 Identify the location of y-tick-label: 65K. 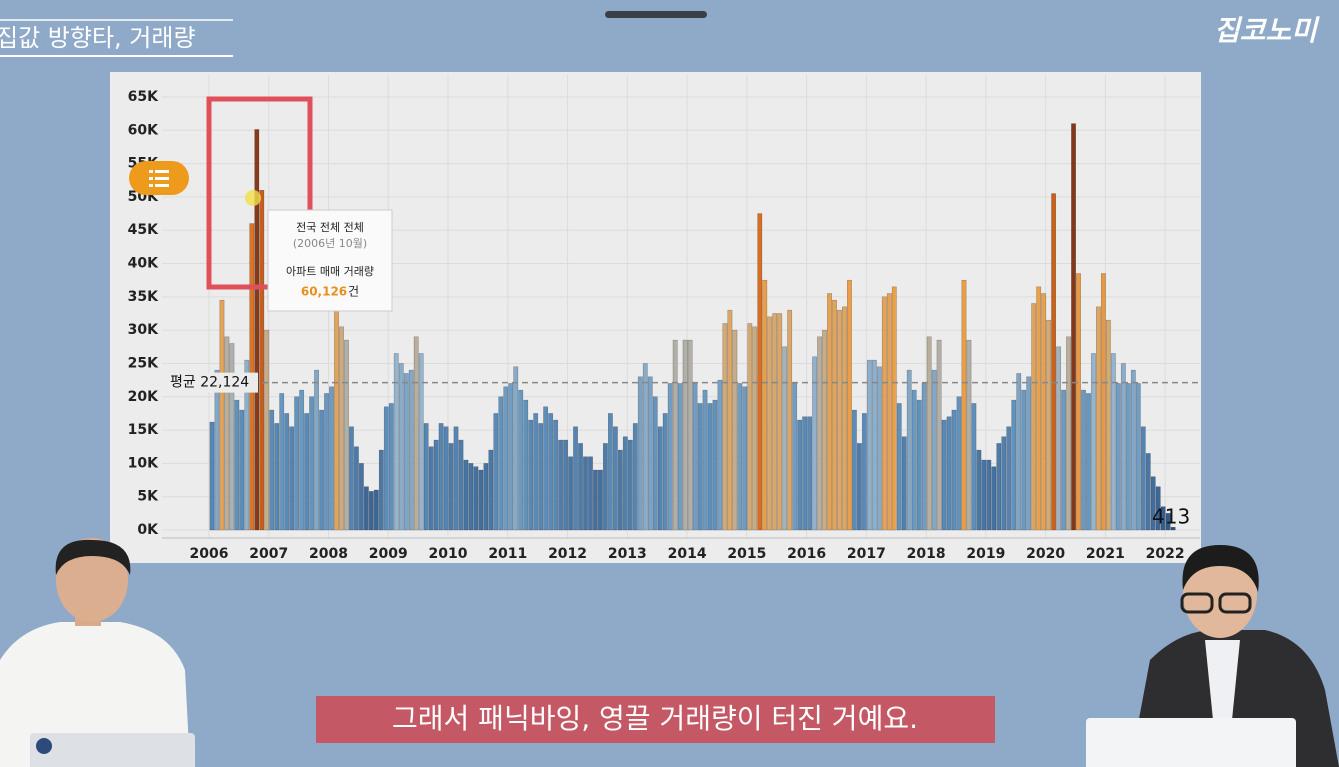
(143, 97).